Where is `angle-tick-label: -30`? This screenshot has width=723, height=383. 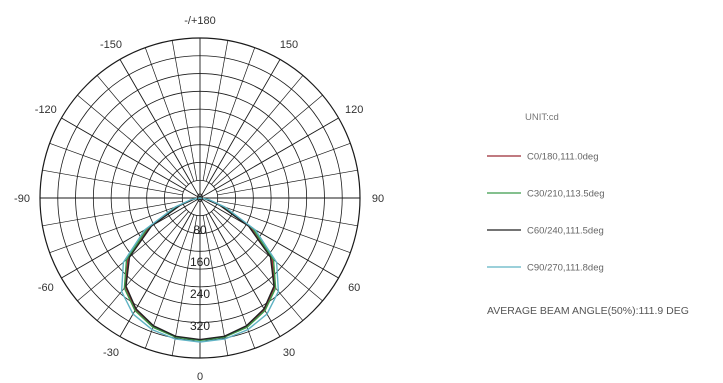 angle-tick-label: -30 is located at coordinates (111, 353).